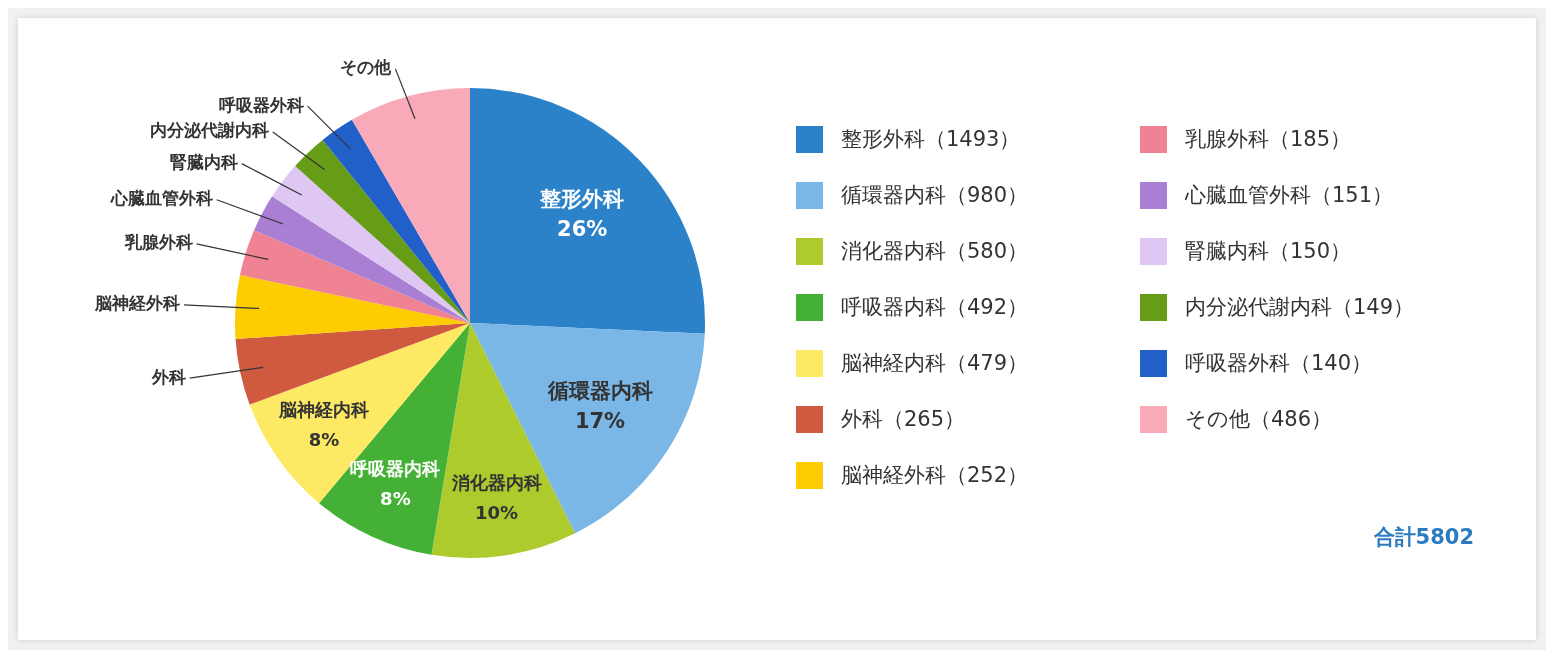 This screenshot has width=1554, height=658. Describe the element at coordinates (1331, 363) in the screenshot. I see `data-label: （140）` at that location.